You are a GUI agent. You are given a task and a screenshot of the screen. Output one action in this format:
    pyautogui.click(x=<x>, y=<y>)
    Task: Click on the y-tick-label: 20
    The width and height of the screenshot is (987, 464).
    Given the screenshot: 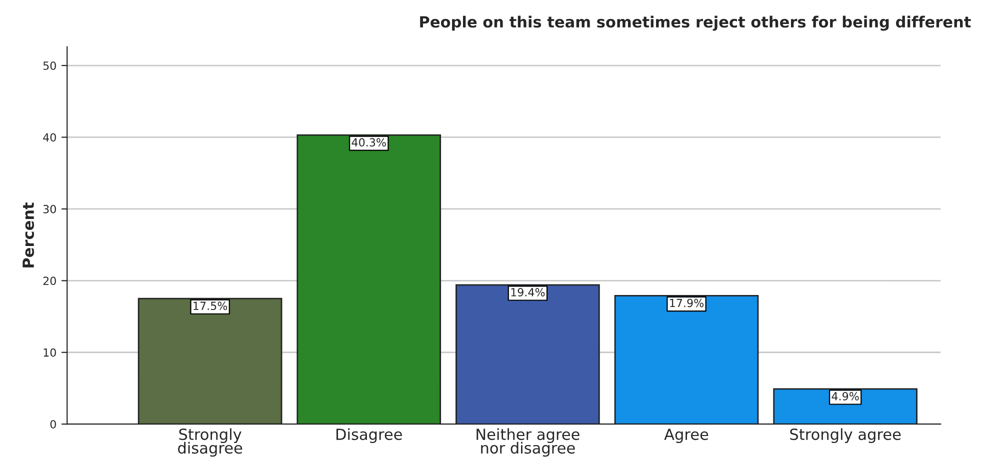 What is the action you would take?
    pyautogui.click(x=49, y=281)
    